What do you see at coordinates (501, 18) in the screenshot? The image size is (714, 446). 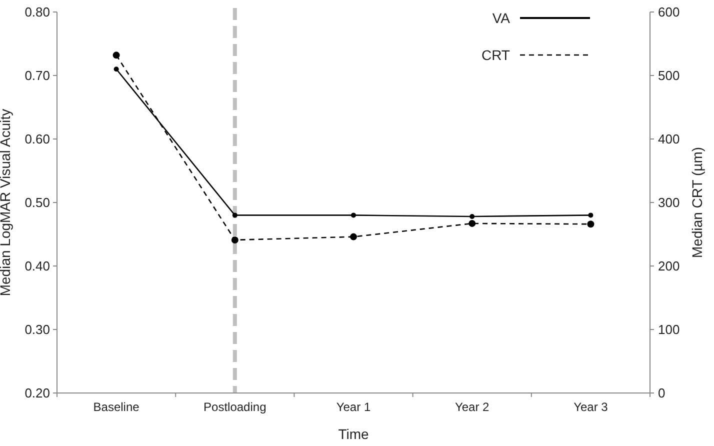 I see `legend-label: VA` at bounding box center [501, 18].